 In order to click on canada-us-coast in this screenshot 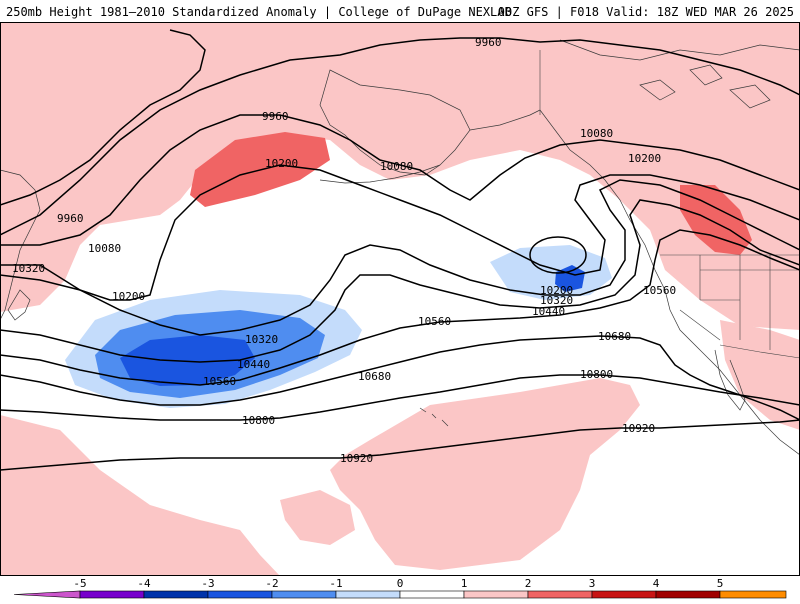, I will do `click(505, 120)`.